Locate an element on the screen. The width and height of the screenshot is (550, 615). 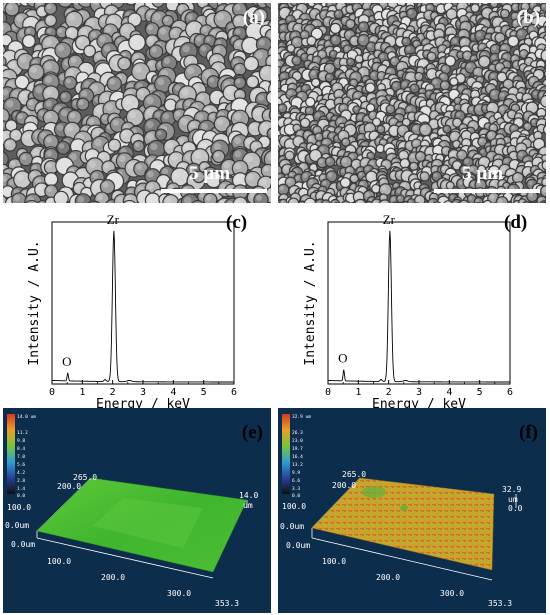
z-tick-f-200: 200.0 is located at coordinates (344, 485).